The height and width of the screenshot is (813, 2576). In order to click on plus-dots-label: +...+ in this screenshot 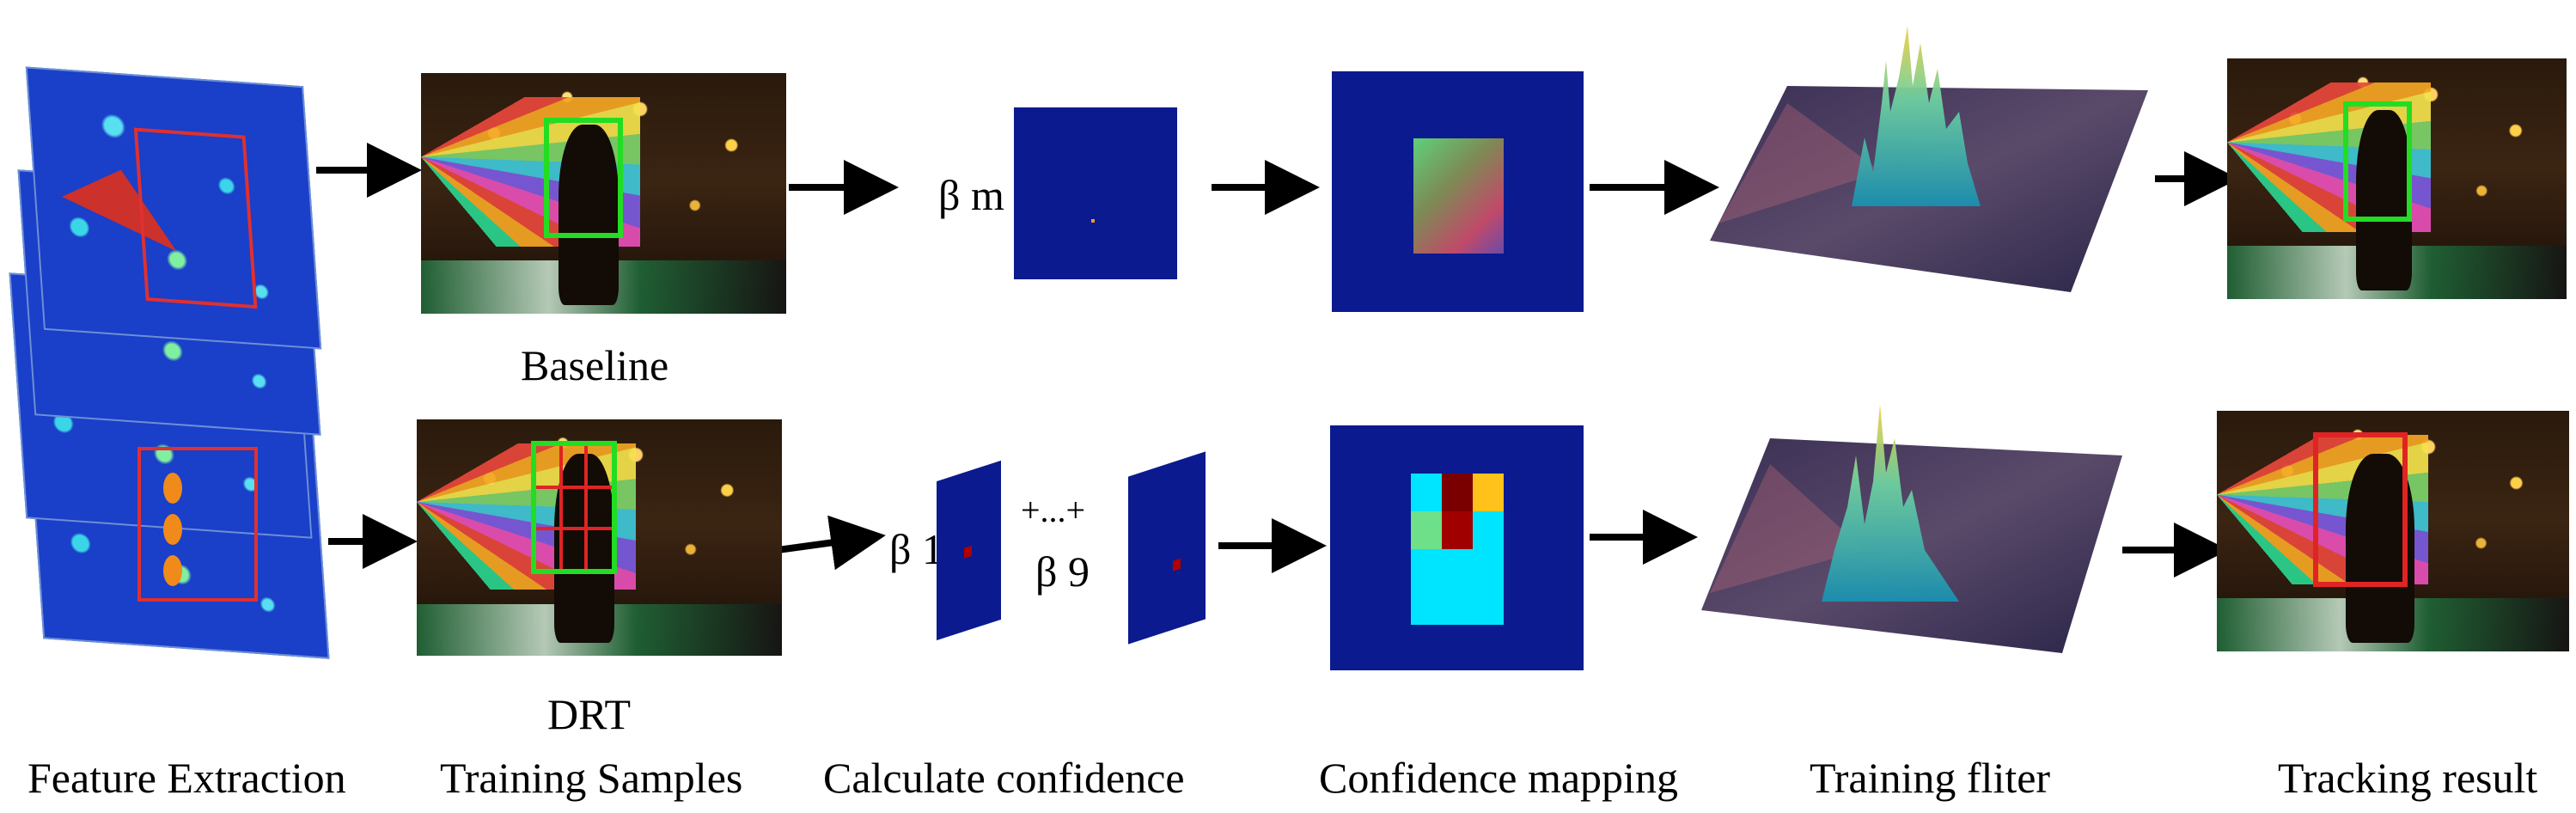, I will do `click(1053, 510)`.